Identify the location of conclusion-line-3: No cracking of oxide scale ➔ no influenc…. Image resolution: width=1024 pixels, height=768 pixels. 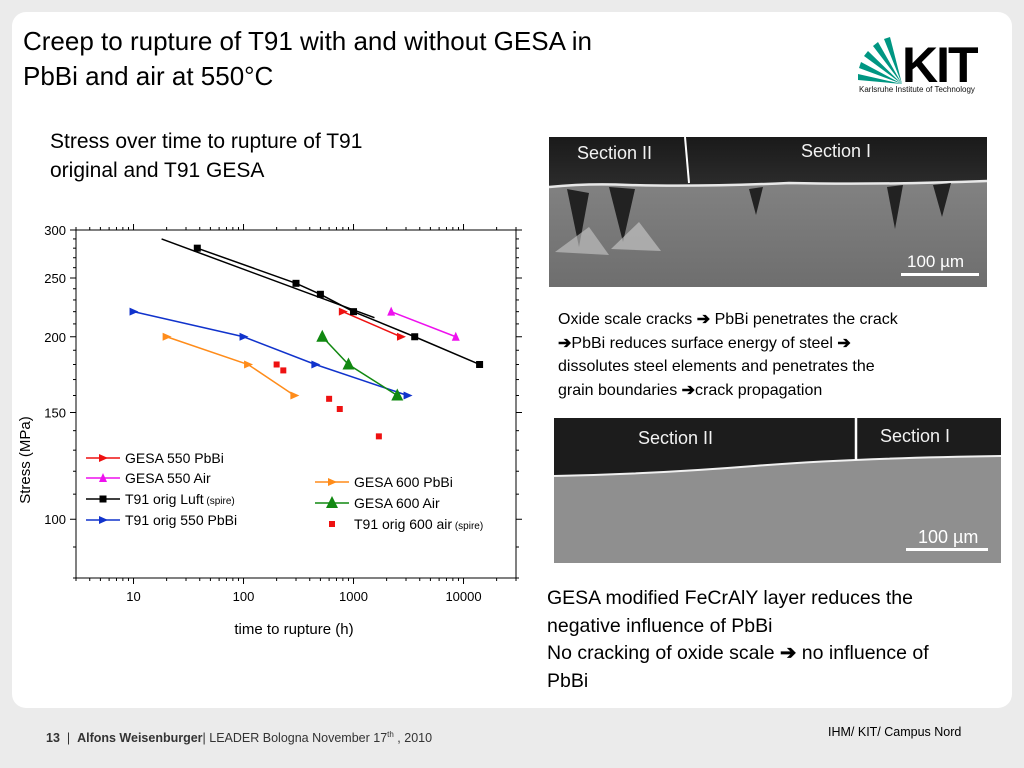
(738, 653).